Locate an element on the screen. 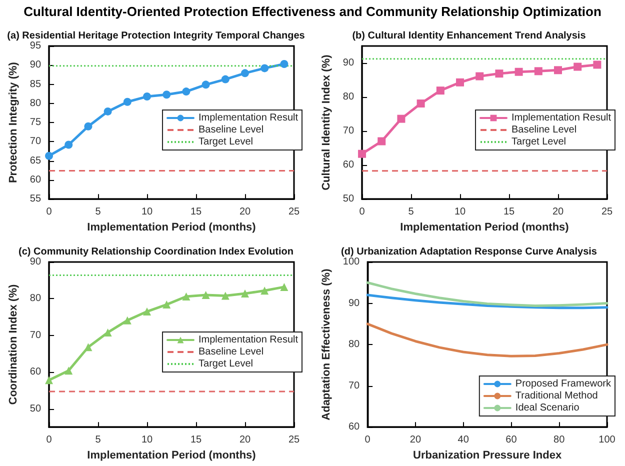 This screenshot has width=625, height=466. y-tick-label: 65 is located at coordinates (36, 160).